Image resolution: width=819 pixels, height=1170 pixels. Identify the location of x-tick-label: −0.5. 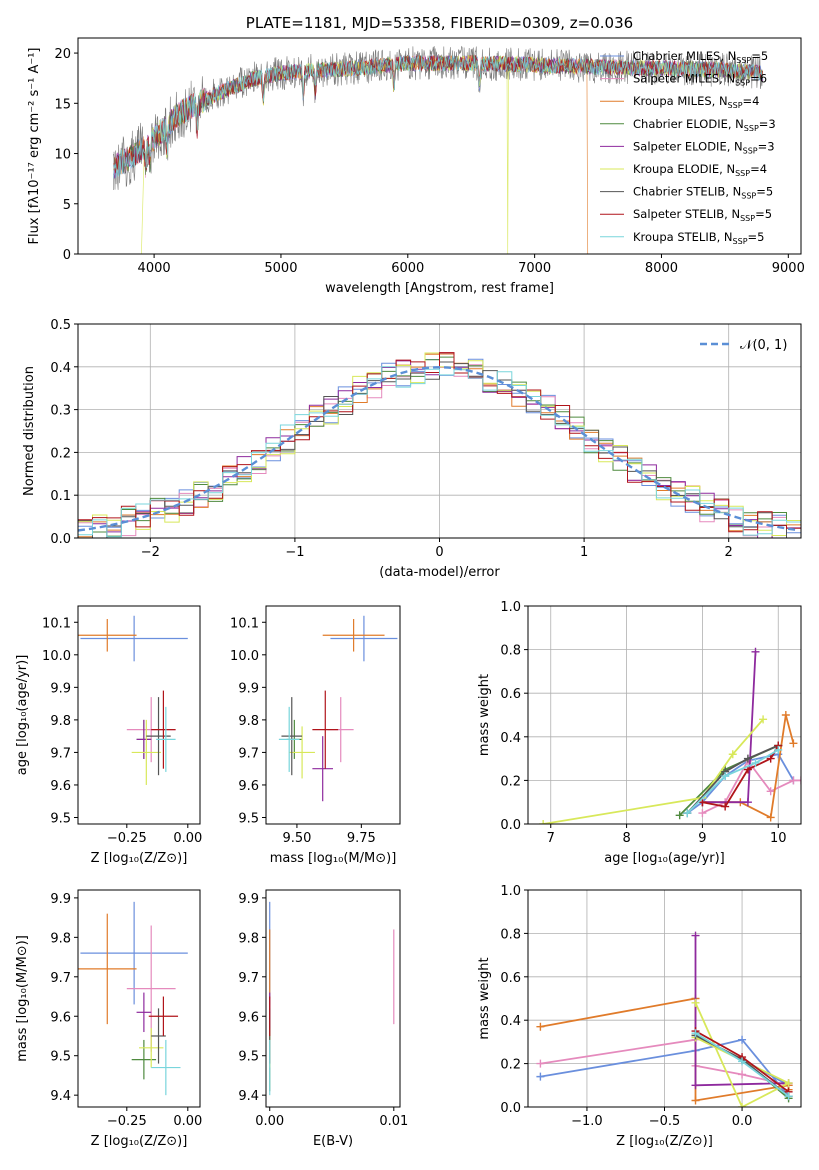
(665, 1121).